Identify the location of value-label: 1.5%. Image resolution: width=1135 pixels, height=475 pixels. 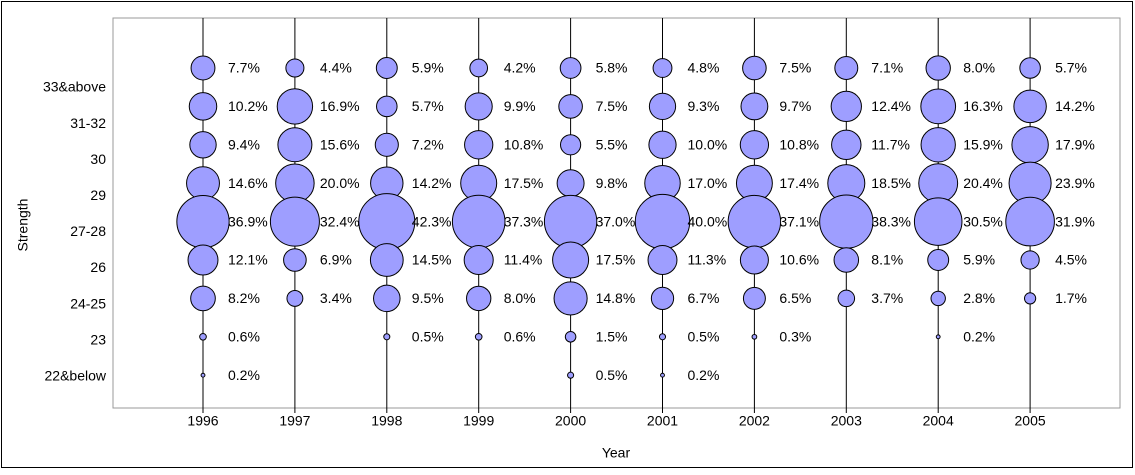
(612, 337).